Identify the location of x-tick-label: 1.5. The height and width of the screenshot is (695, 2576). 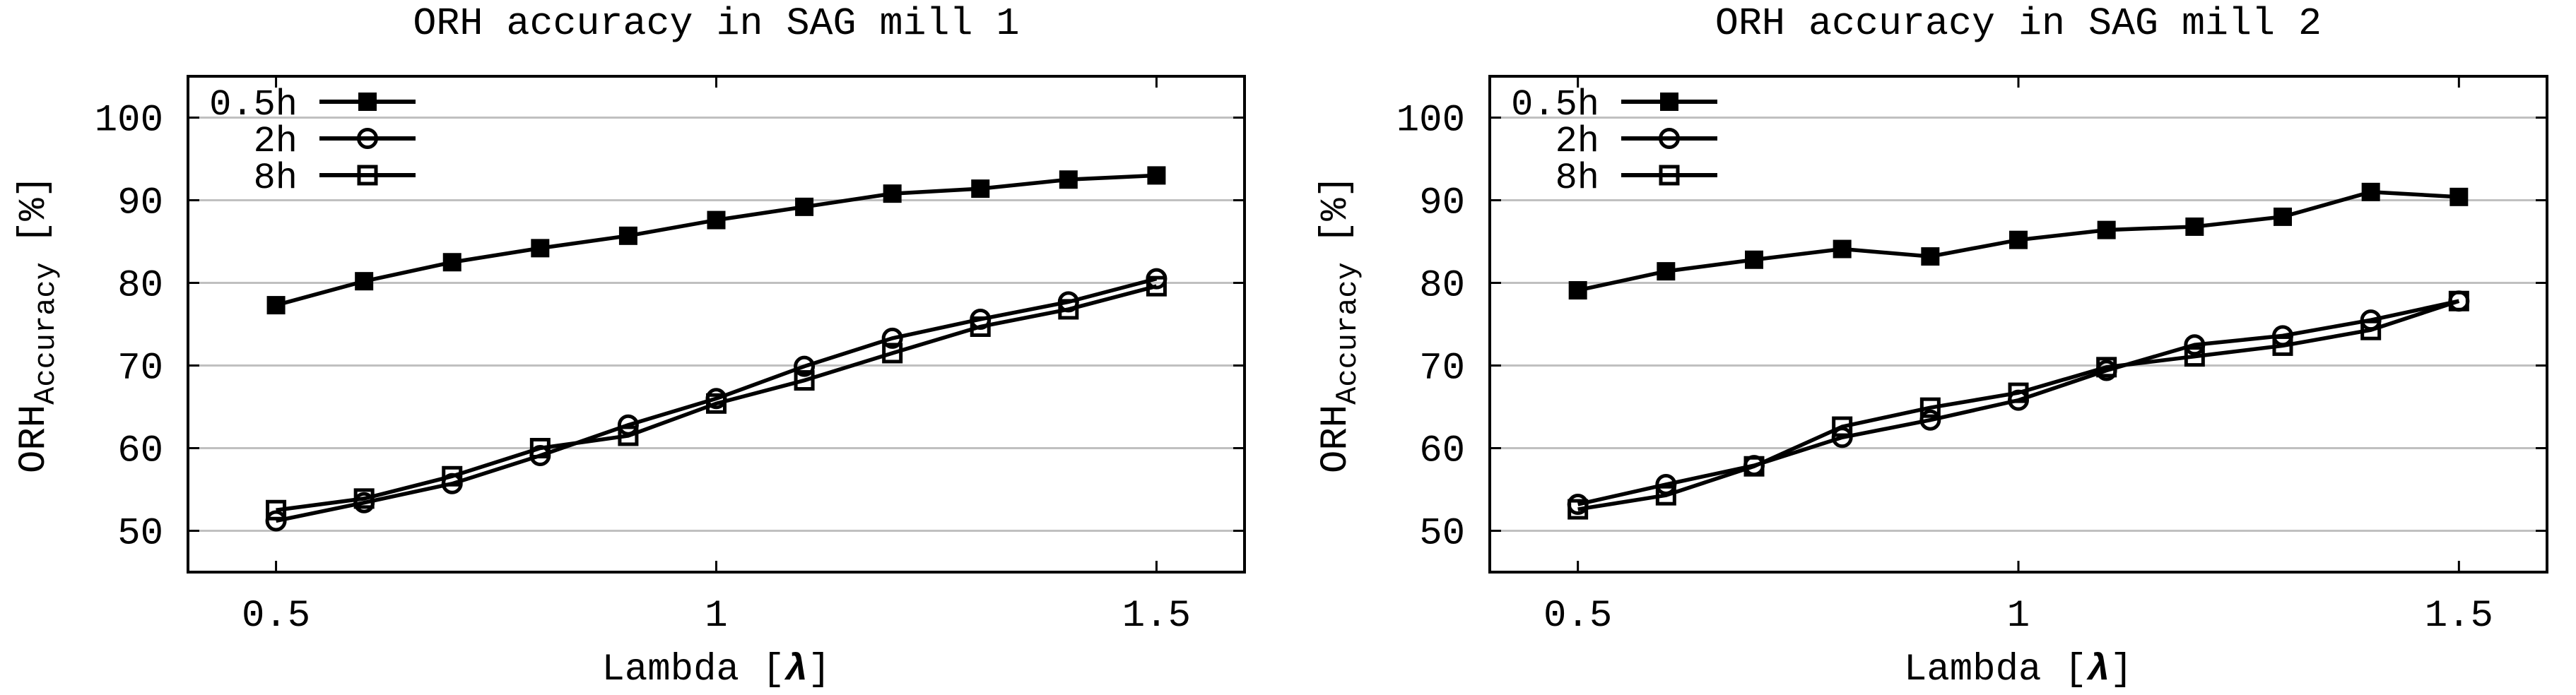
(2459, 616).